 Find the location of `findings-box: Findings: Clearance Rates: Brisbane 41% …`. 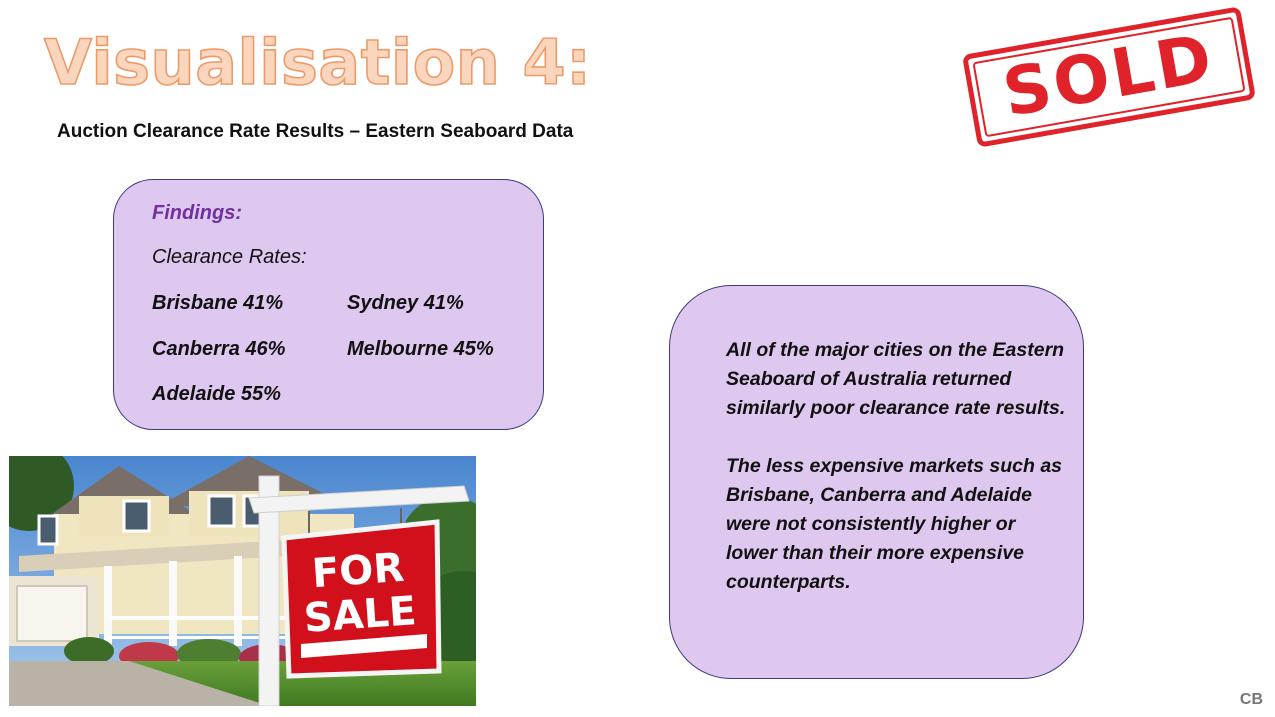

findings-box: Findings: Clearance Rates: Brisbane 41% … is located at coordinates (328, 304).